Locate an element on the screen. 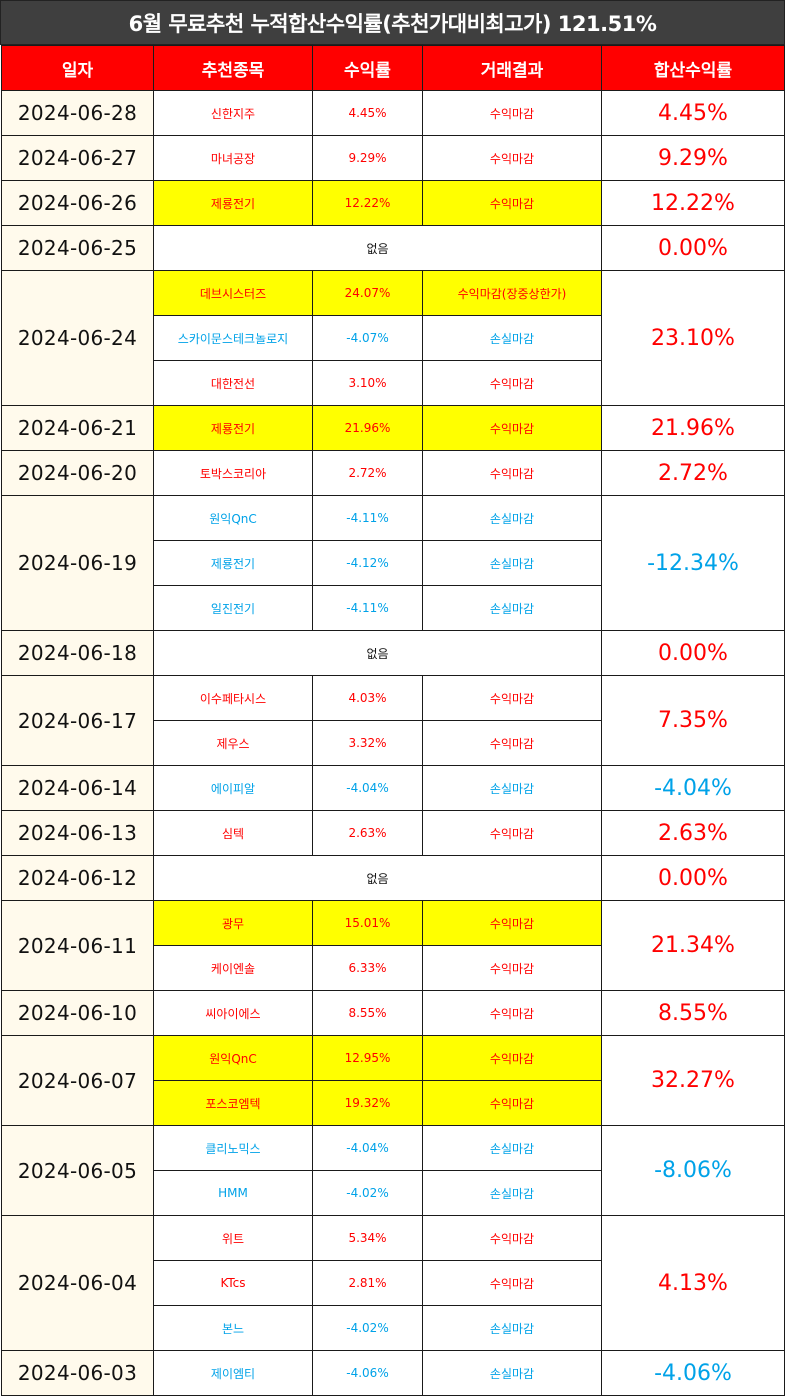 The image size is (785, 1396). return-cell: 4.03% is located at coordinates (367, 698).